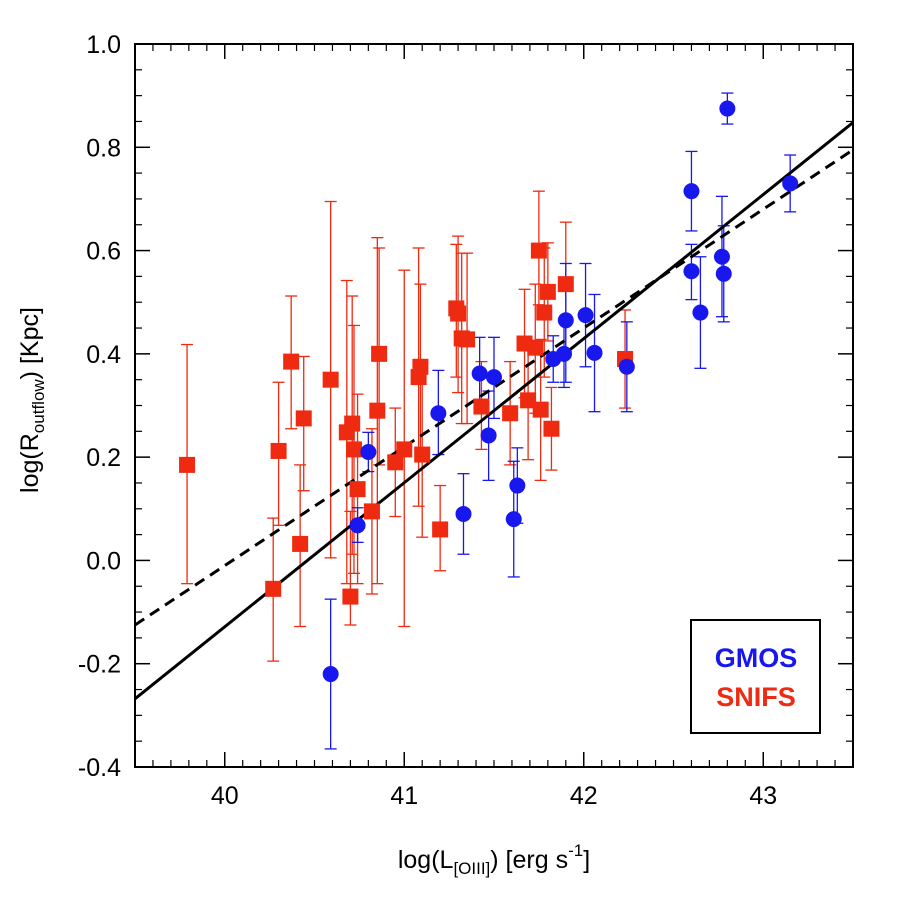 The width and height of the screenshot is (900, 900). Describe the element at coordinates (99, 768) in the screenshot. I see `y-tick-label: -0.4` at that location.